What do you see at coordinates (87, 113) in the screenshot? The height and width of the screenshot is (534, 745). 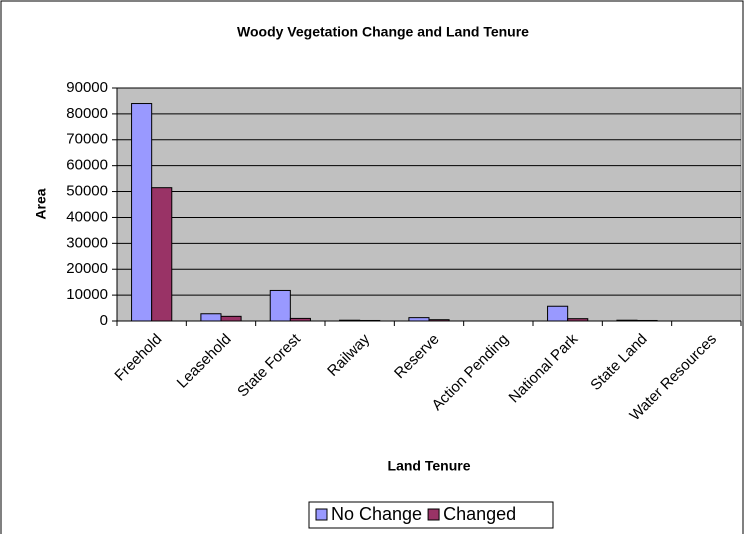 I see `y-tick-label: 80000` at bounding box center [87, 113].